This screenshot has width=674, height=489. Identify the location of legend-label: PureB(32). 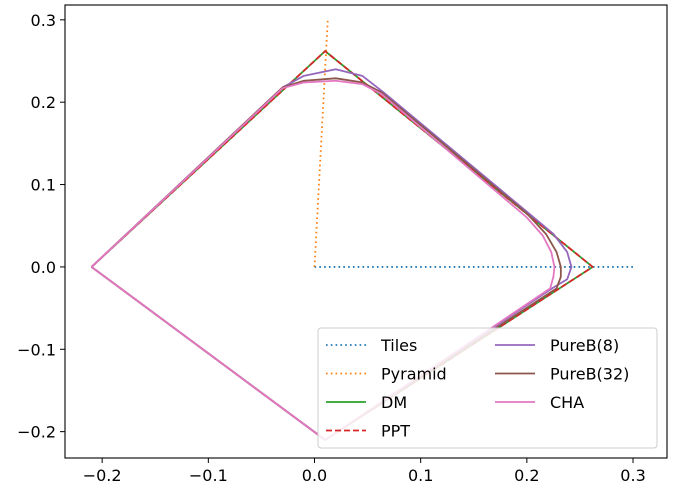
(589, 374).